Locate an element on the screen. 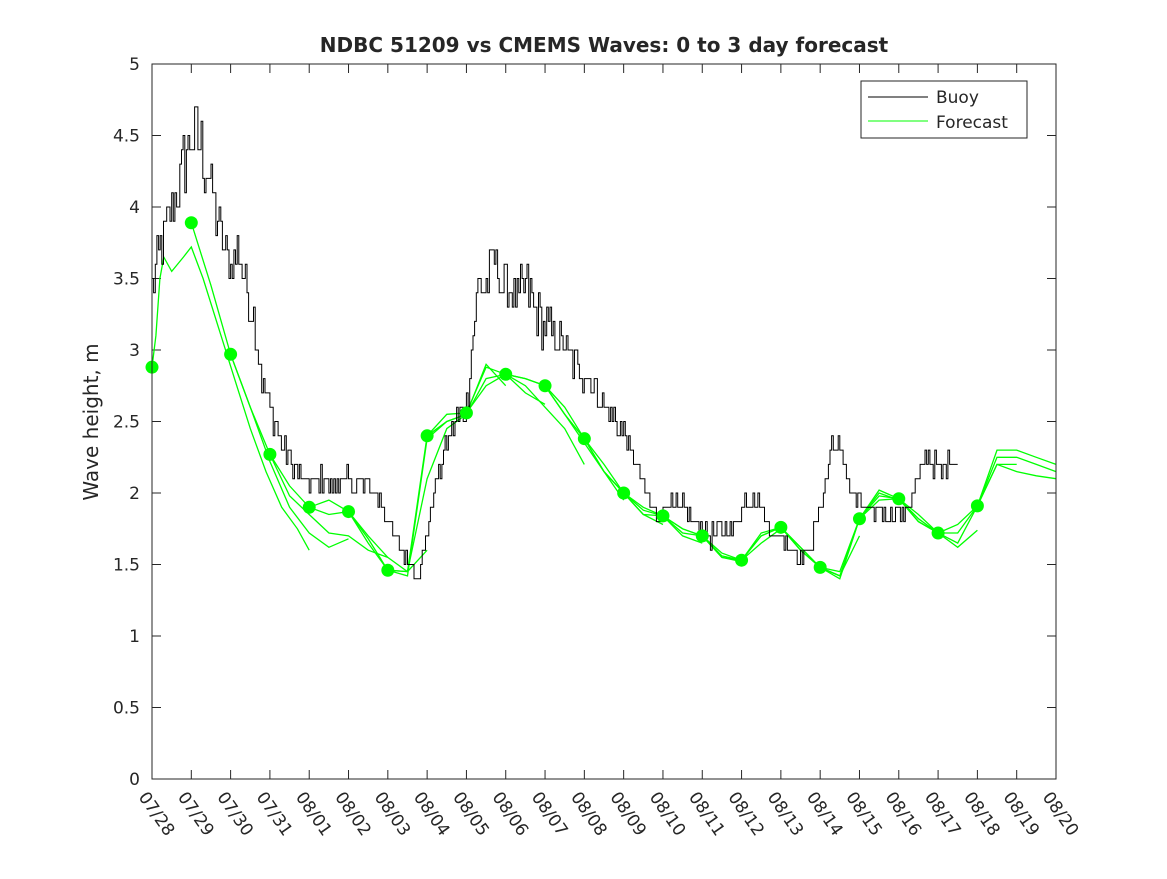 This screenshot has height=879, width=1167. y-tick-label: 0.5 is located at coordinates (126, 709).